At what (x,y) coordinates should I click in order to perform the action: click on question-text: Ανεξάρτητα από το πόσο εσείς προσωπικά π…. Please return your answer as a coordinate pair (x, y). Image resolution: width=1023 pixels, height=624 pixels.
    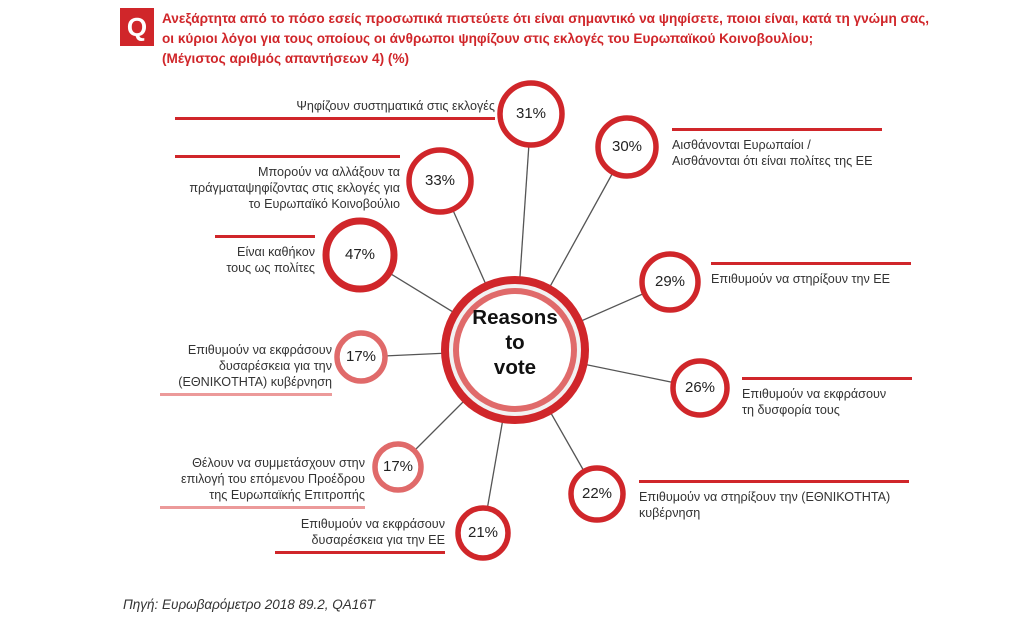
    Looking at the image, I should click on (552, 39).